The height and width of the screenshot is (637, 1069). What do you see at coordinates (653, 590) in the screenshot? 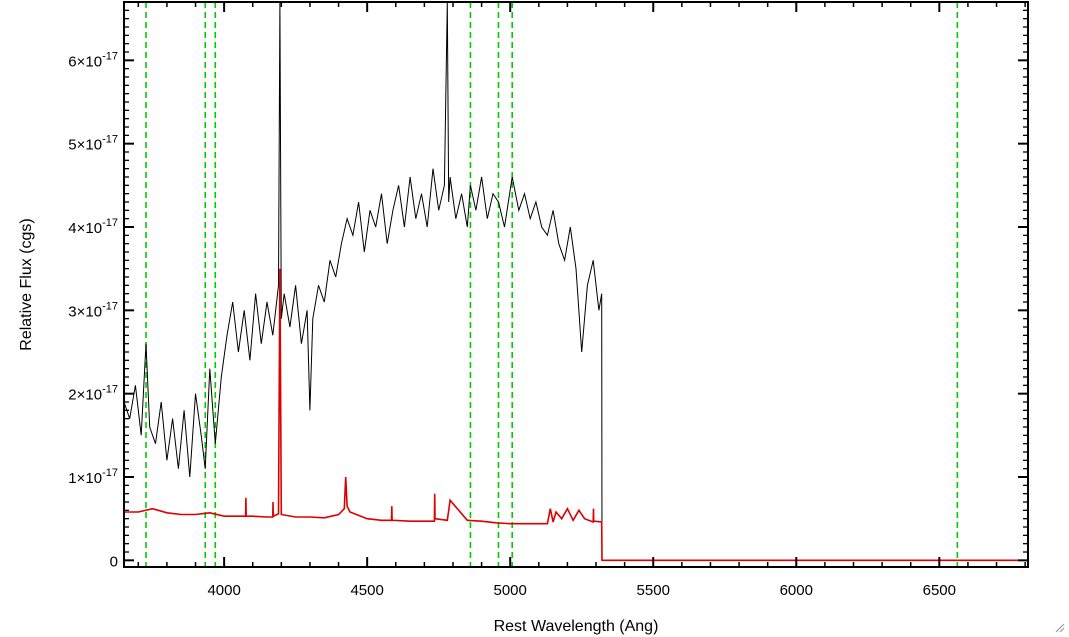
I see `x-tick-label: 5500` at bounding box center [653, 590].